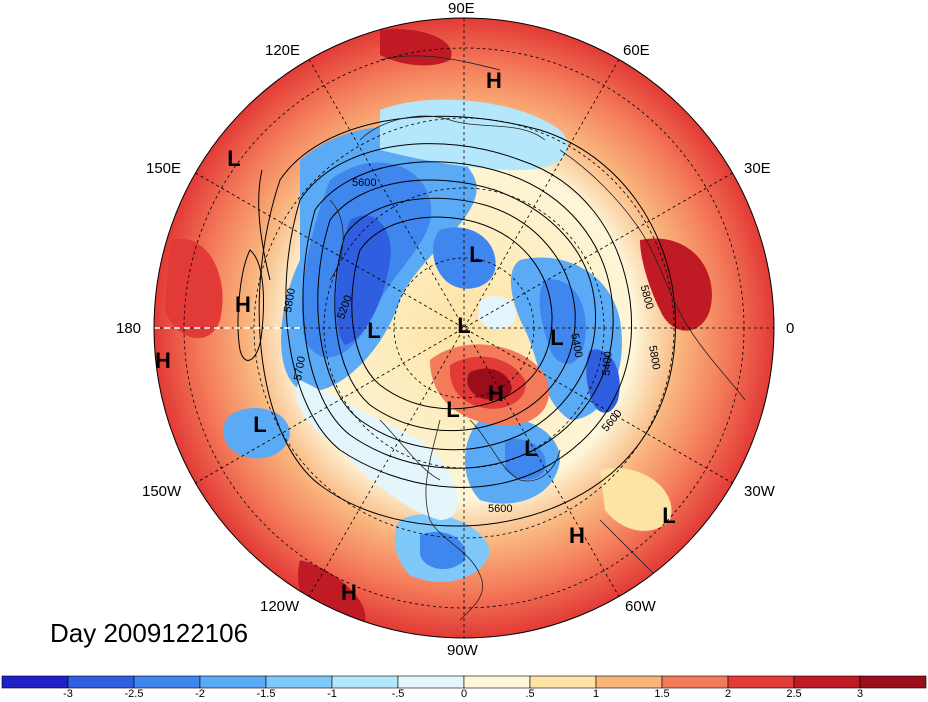 Image resolution: width=928 pixels, height=702 pixels. Describe the element at coordinates (300, 368) in the screenshot. I see `contour-label: 5700` at that location.